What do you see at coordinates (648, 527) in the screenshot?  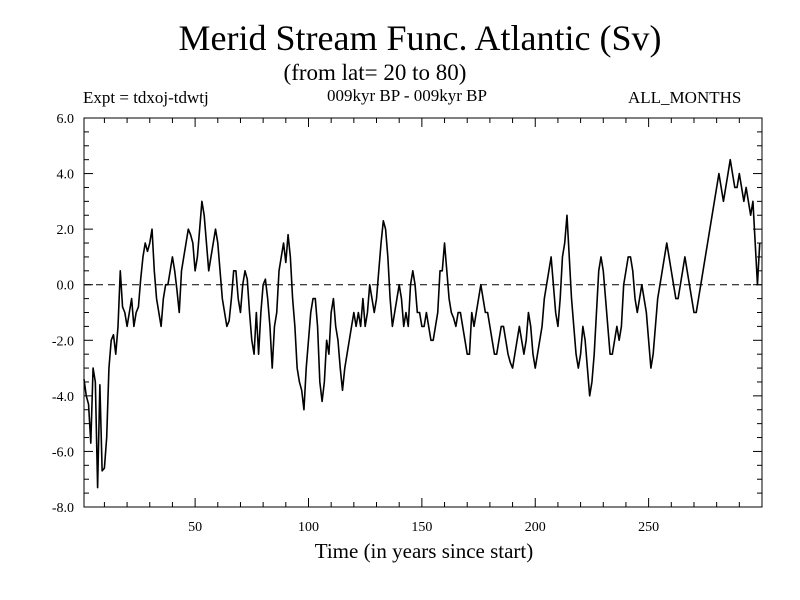 I see `x-tick-label: 250` at bounding box center [648, 527].